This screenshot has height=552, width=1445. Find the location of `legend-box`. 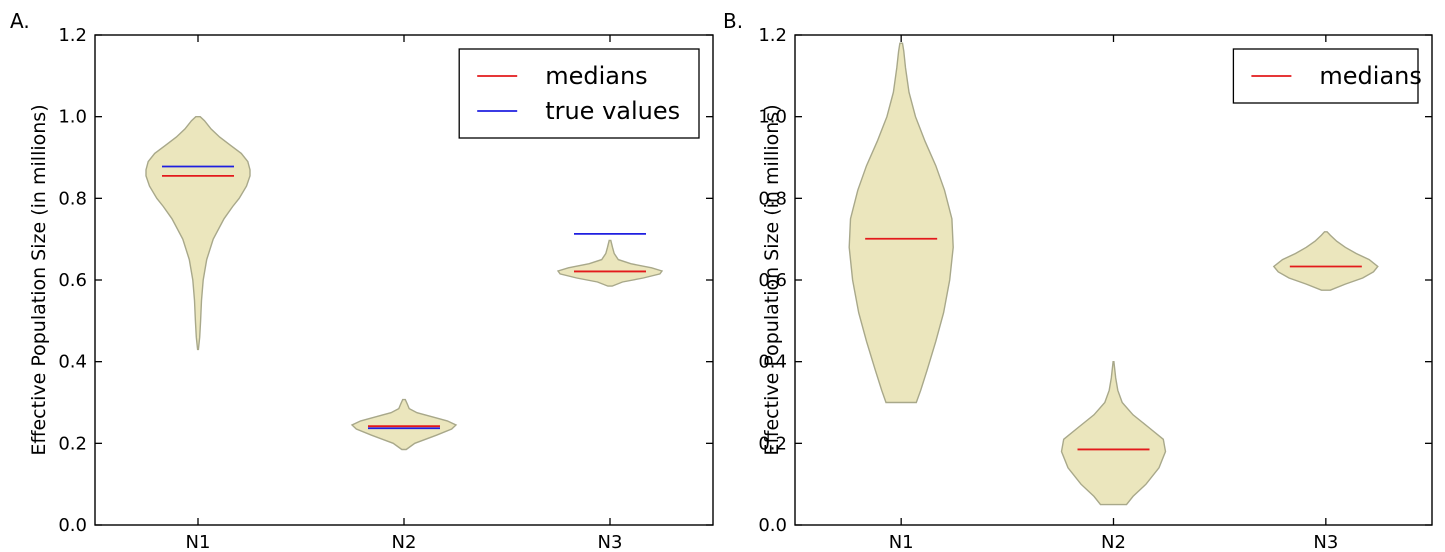

legend-box is located at coordinates (579, 93).